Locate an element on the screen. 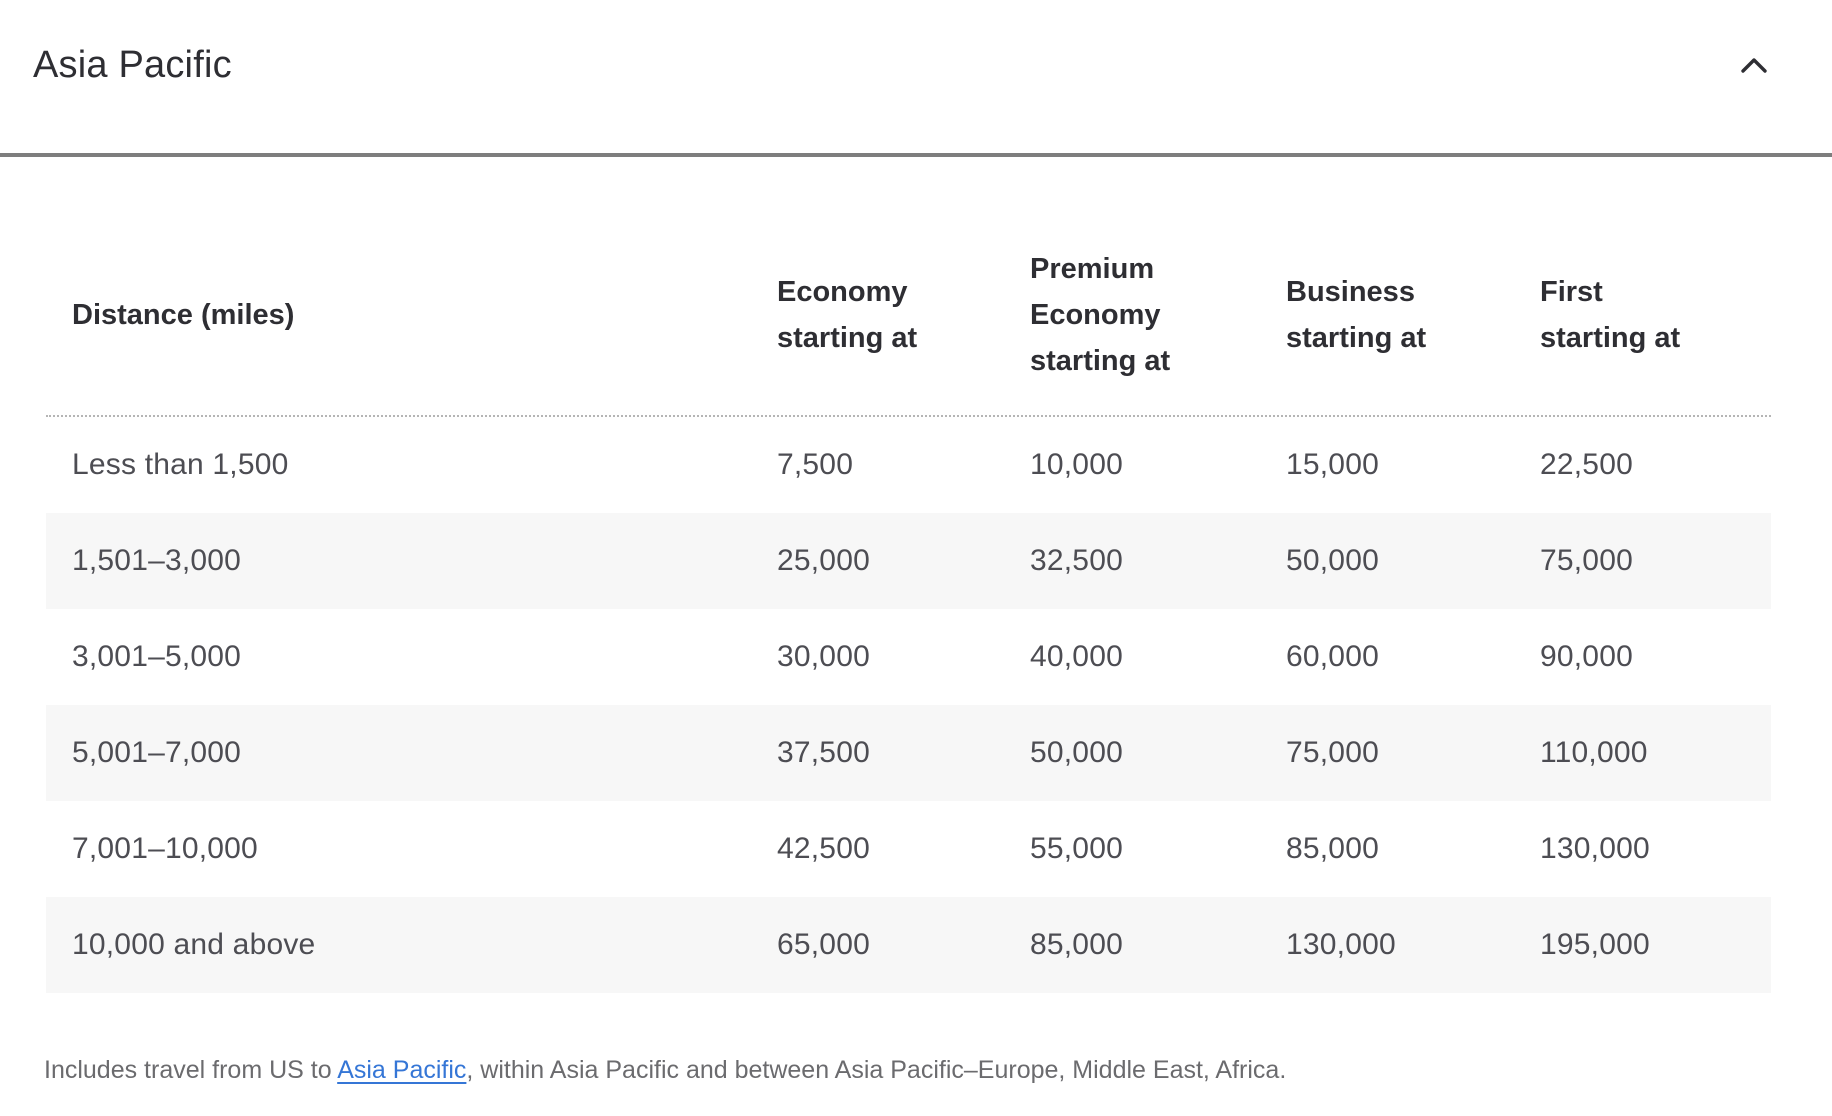 This screenshot has width=1832, height=1116. cell-business: 15,000 is located at coordinates (1332, 464).